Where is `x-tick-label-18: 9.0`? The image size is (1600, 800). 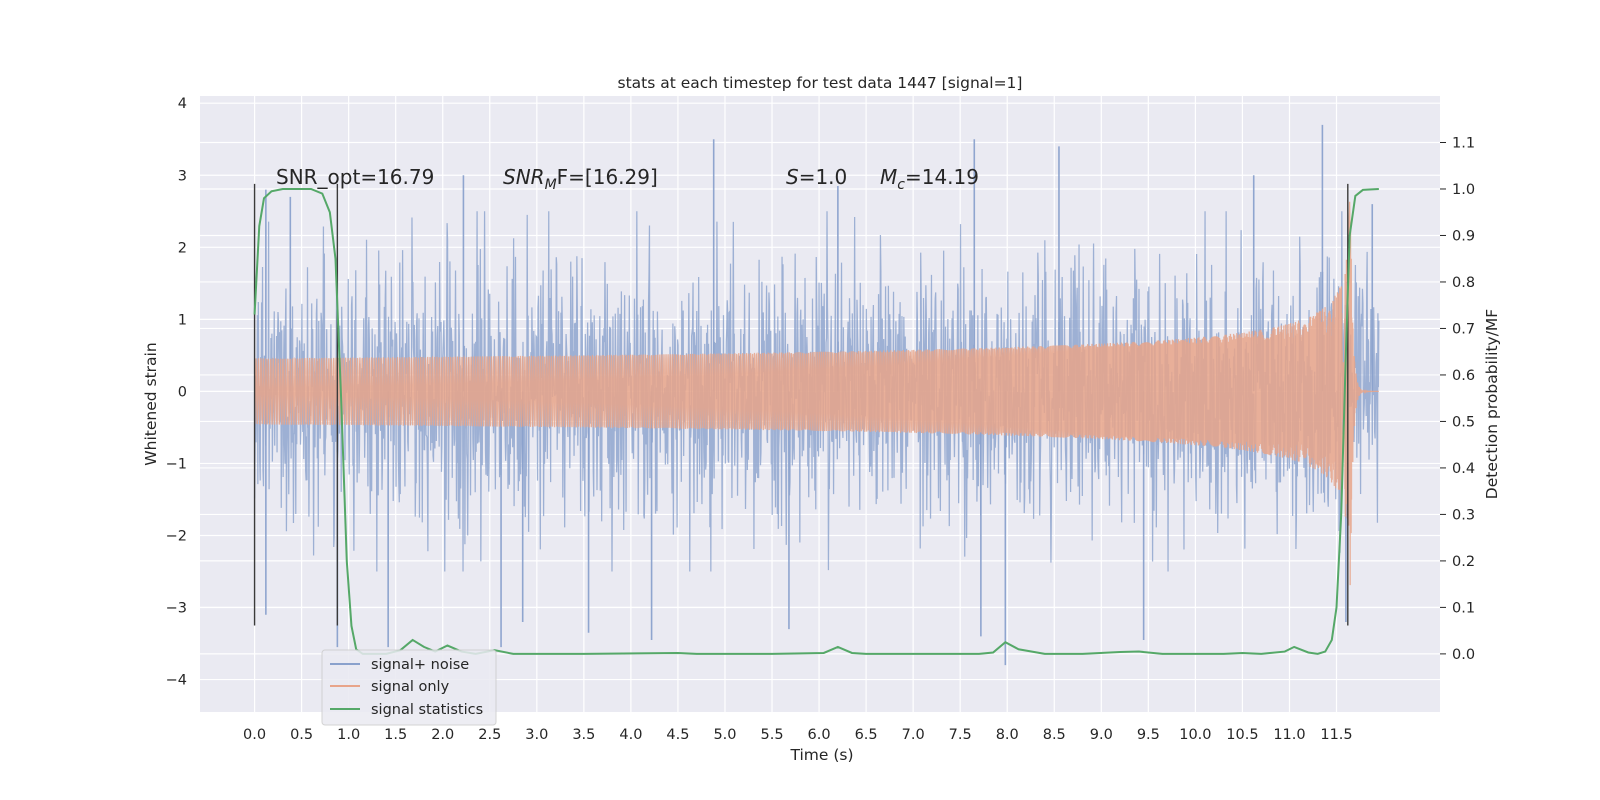
x-tick-label-18: 9.0 is located at coordinates (1101, 735).